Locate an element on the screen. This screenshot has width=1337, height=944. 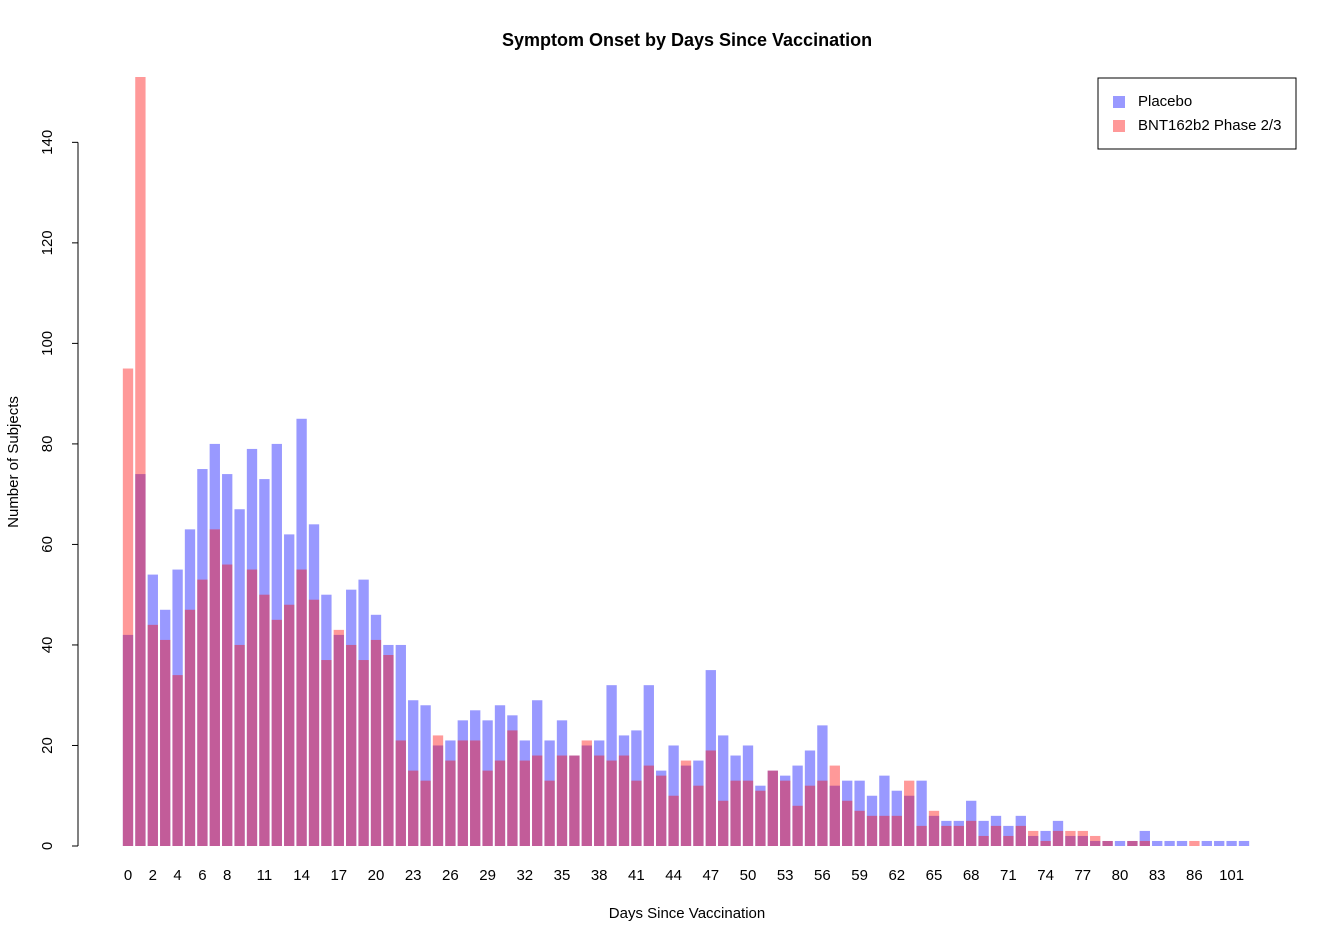
legend-swatch is located at coordinates (1119, 126).